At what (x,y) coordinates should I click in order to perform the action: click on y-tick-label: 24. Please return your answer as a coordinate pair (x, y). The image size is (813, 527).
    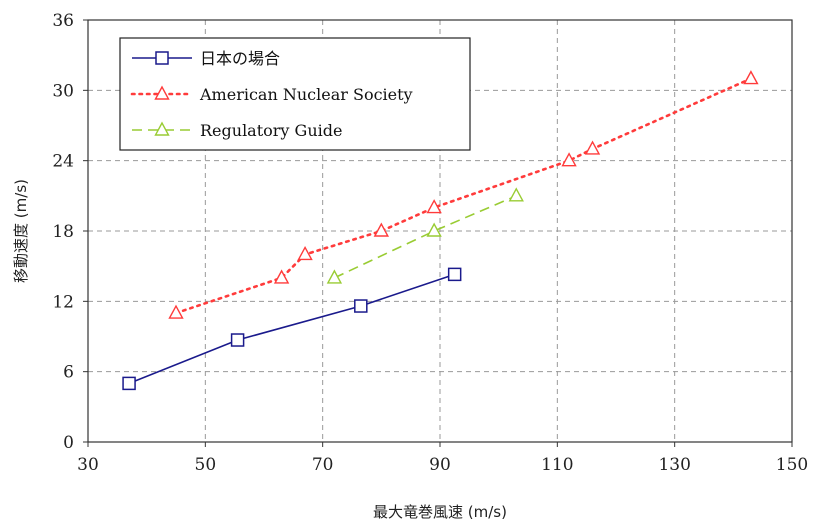
    Looking at the image, I should click on (63, 162).